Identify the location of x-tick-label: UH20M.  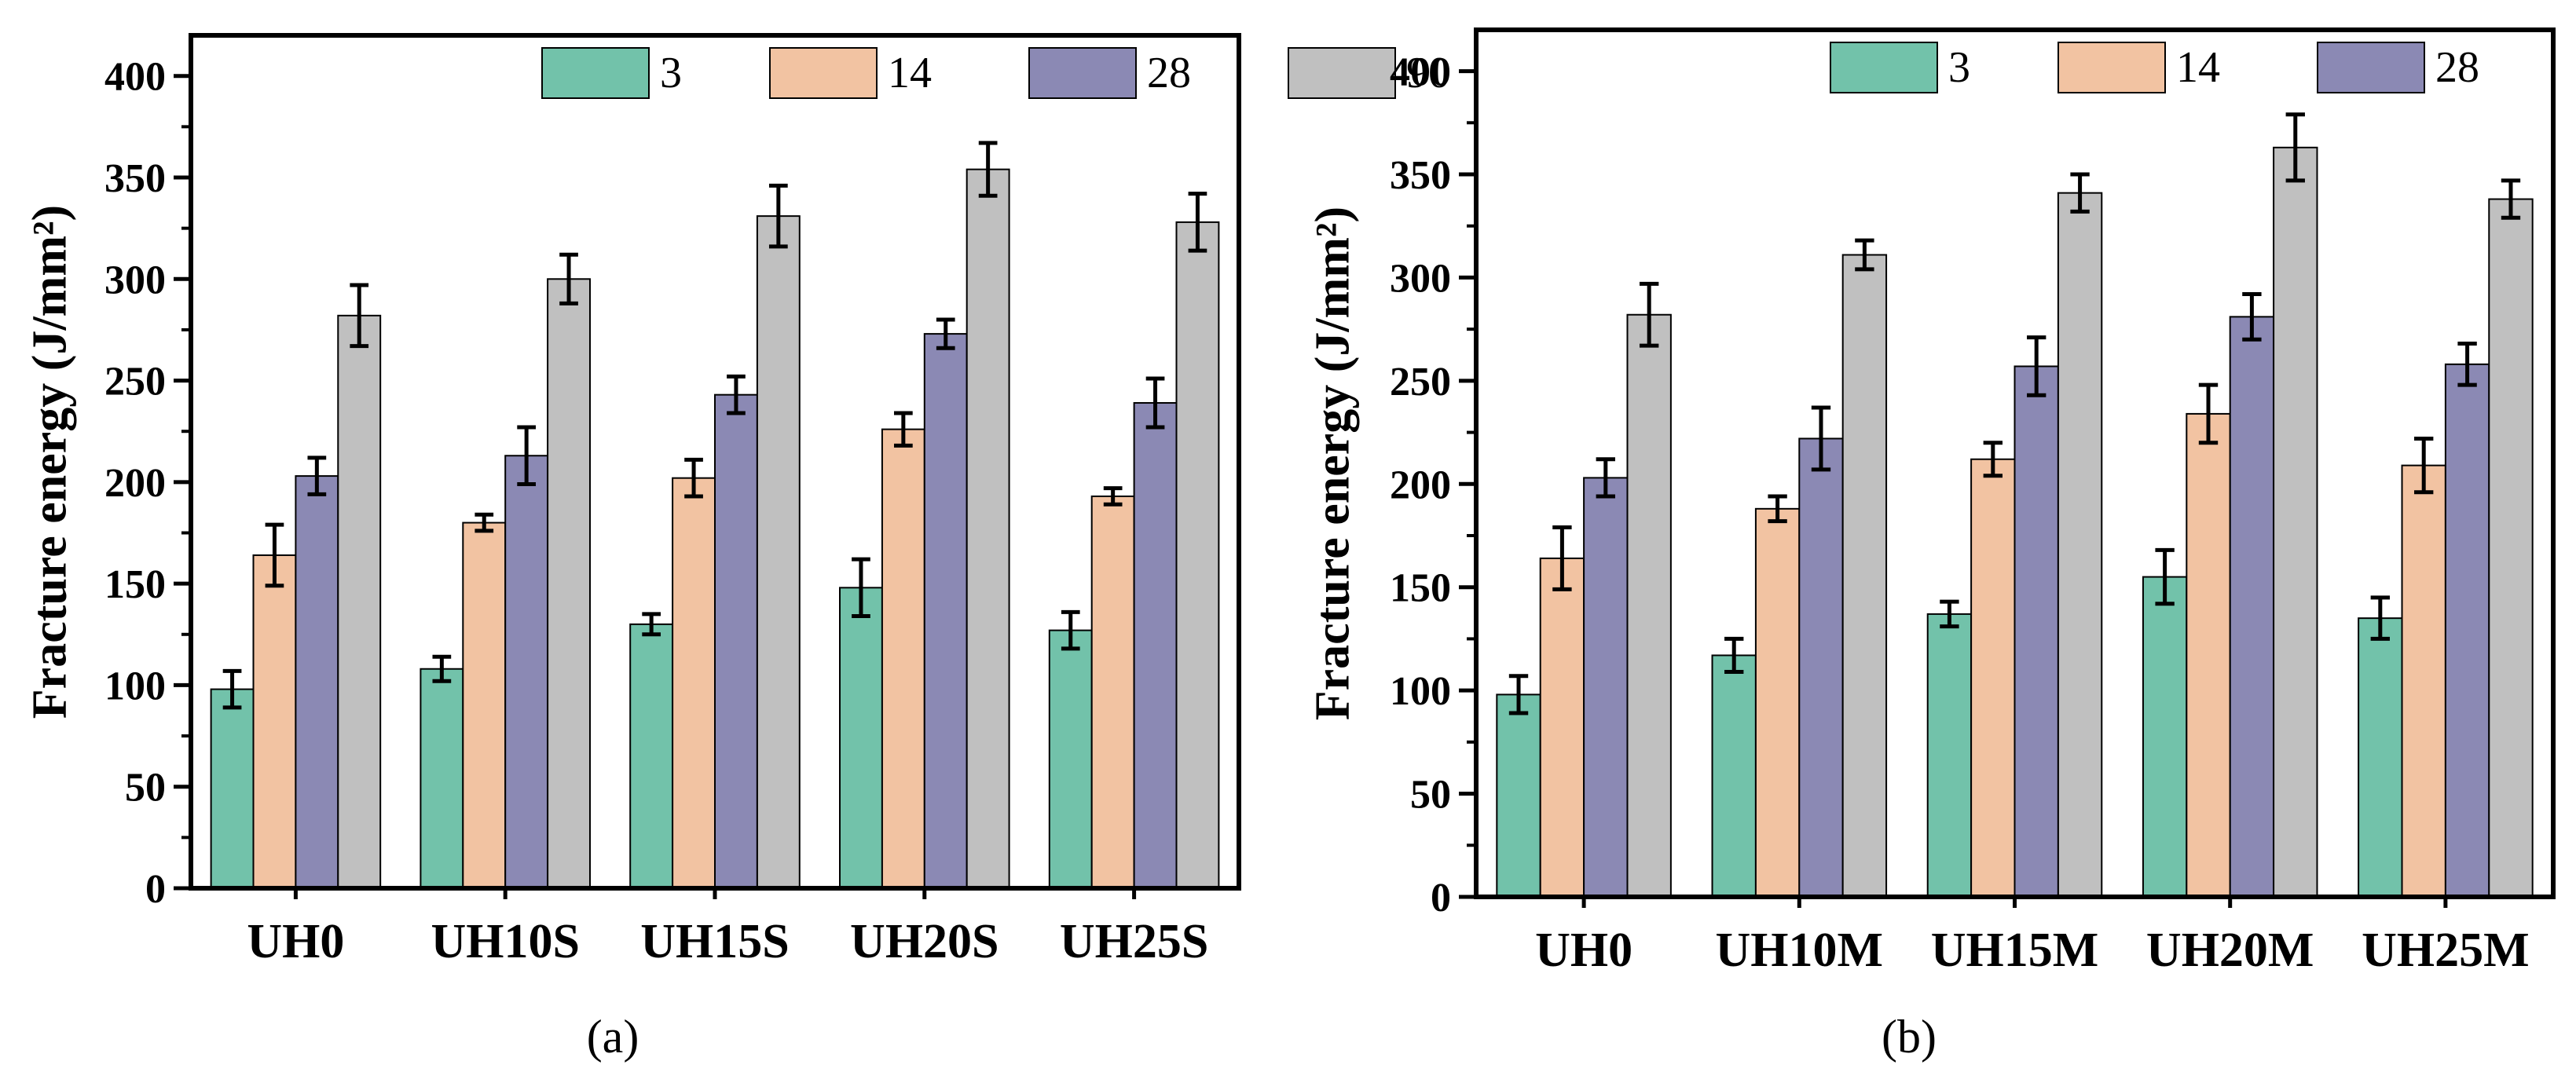
(2230, 951).